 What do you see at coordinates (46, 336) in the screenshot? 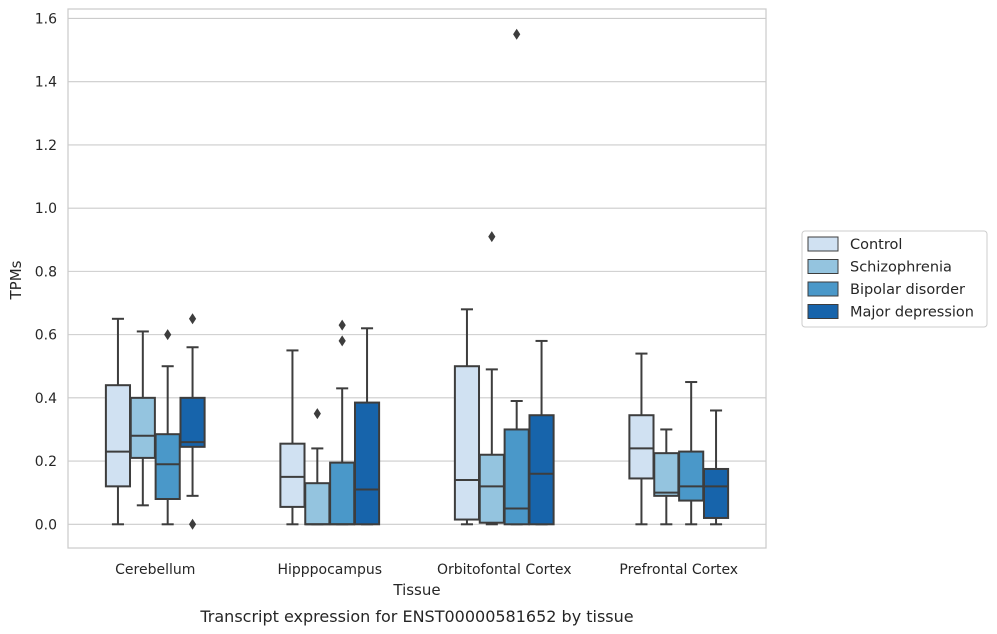
I see `y-tick-label: 0.6` at bounding box center [46, 336].